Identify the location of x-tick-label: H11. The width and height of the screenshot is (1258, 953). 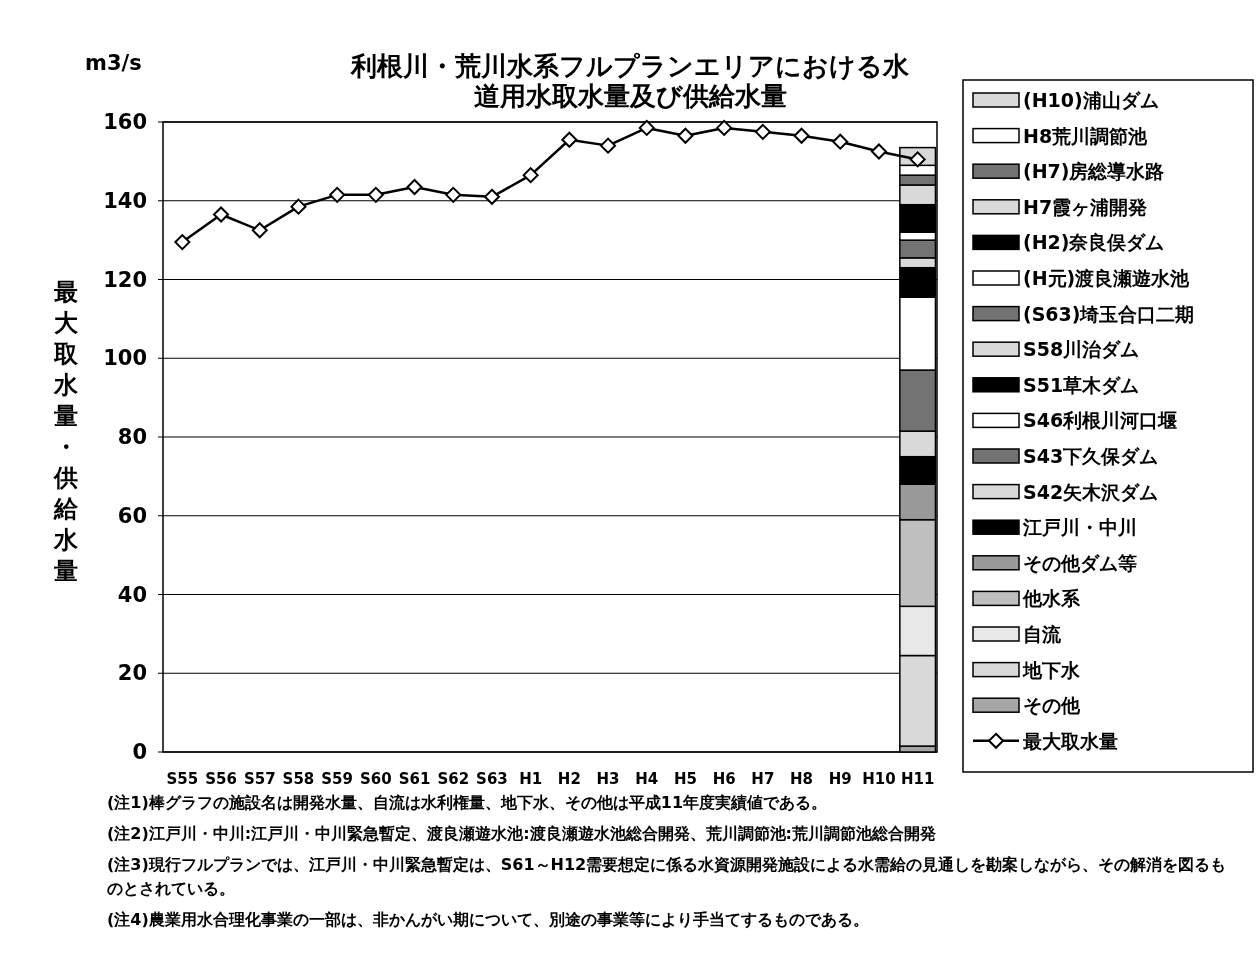
(917, 779).